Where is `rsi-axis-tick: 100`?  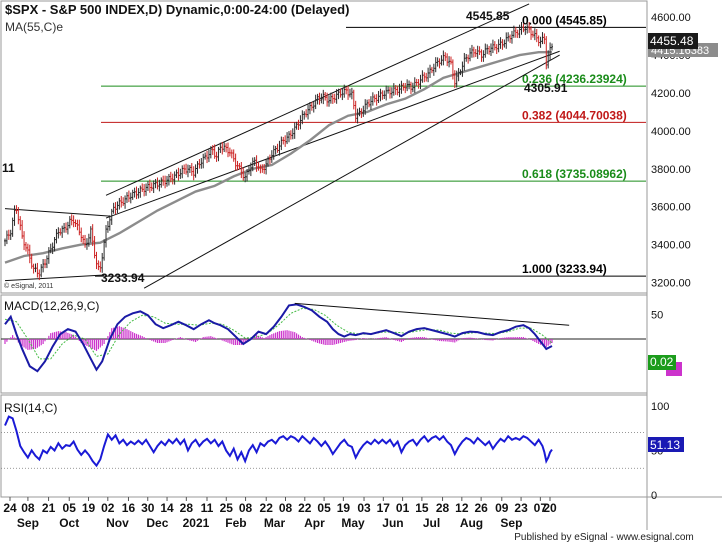 rsi-axis-tick: 100 is located at coordinates (660, 407).